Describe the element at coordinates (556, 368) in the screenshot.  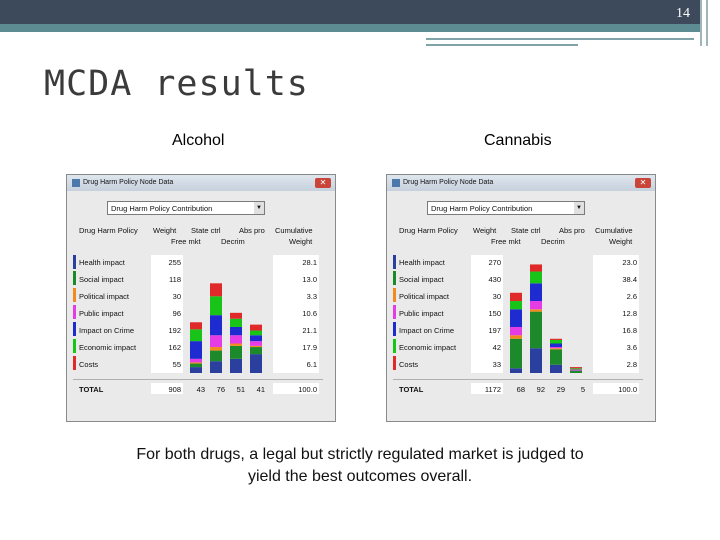
I see `bar-segment-decrim-health-impact` at that location.